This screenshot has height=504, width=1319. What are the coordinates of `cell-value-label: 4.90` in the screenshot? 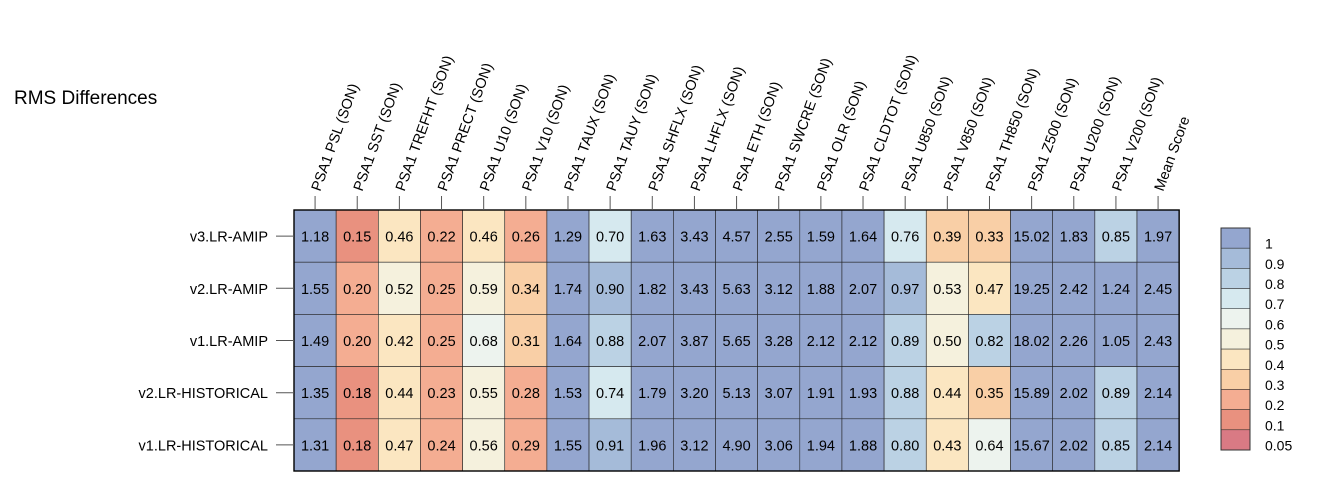 It's located at (736, 446).